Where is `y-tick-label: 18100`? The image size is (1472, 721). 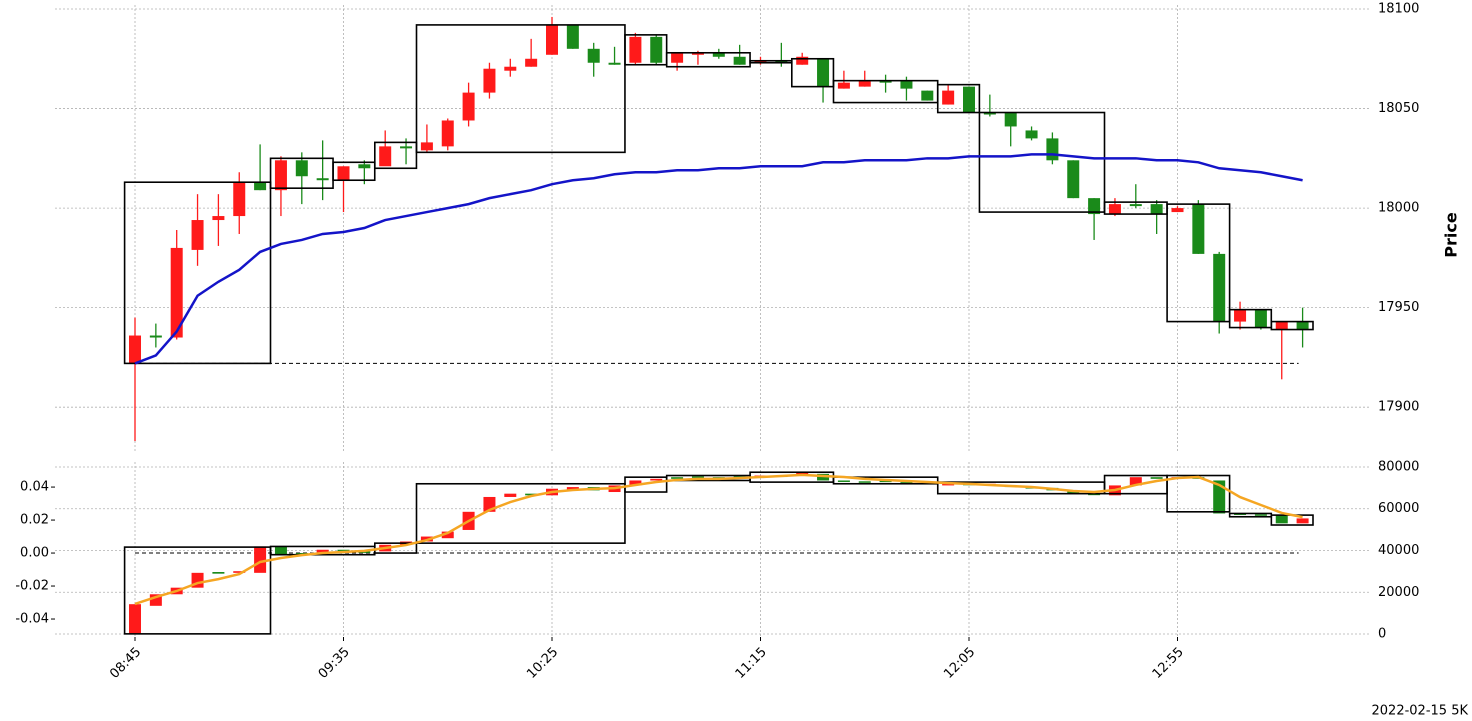
y-tick-label: 18100 is located at coordinates (1398, 8).